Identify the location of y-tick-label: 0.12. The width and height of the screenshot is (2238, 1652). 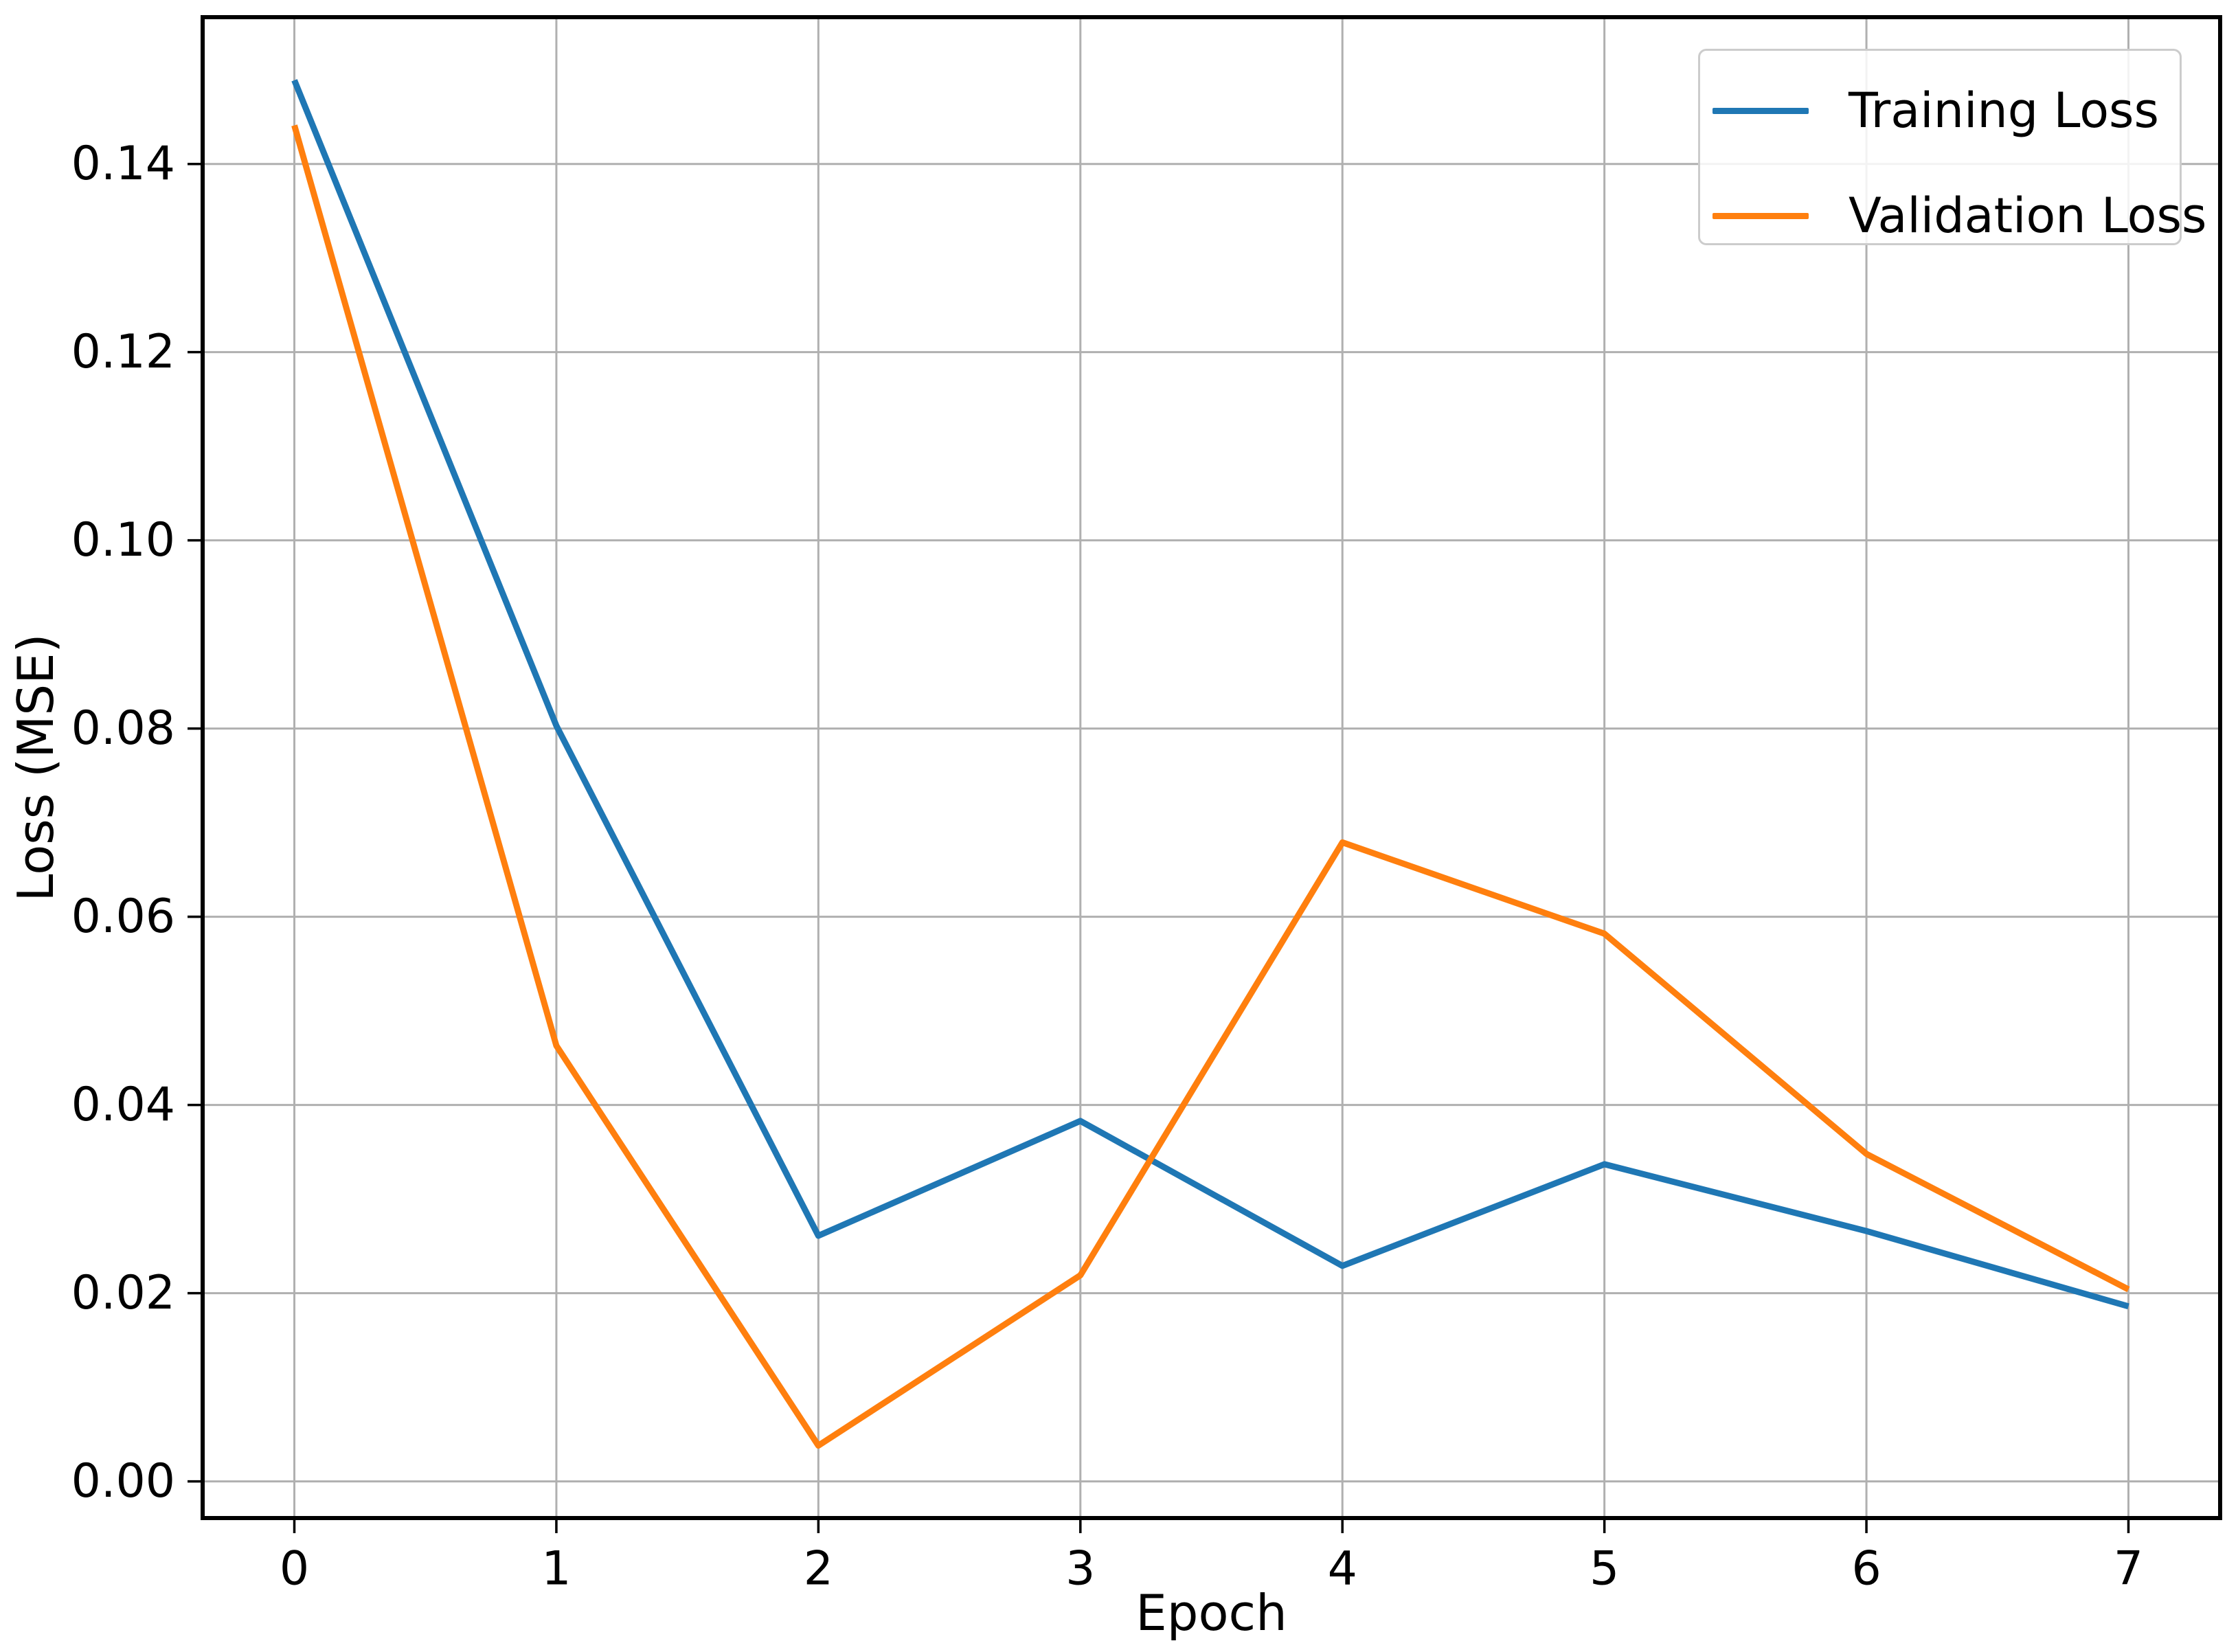
(123, 352).